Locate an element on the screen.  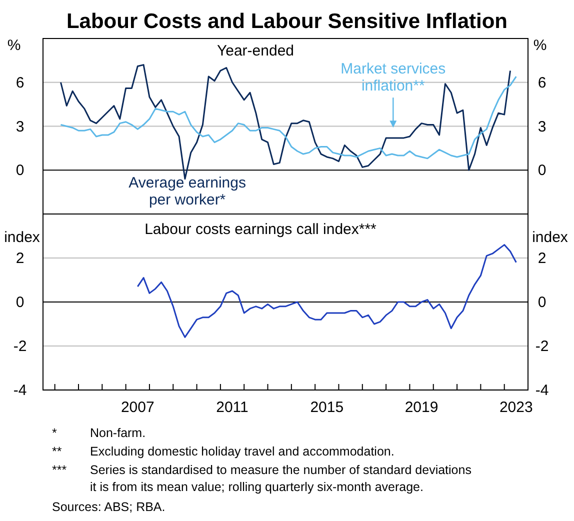
text: ** Excluding domestic holiday travel and accommodation. is located at coordinates (223, 451).